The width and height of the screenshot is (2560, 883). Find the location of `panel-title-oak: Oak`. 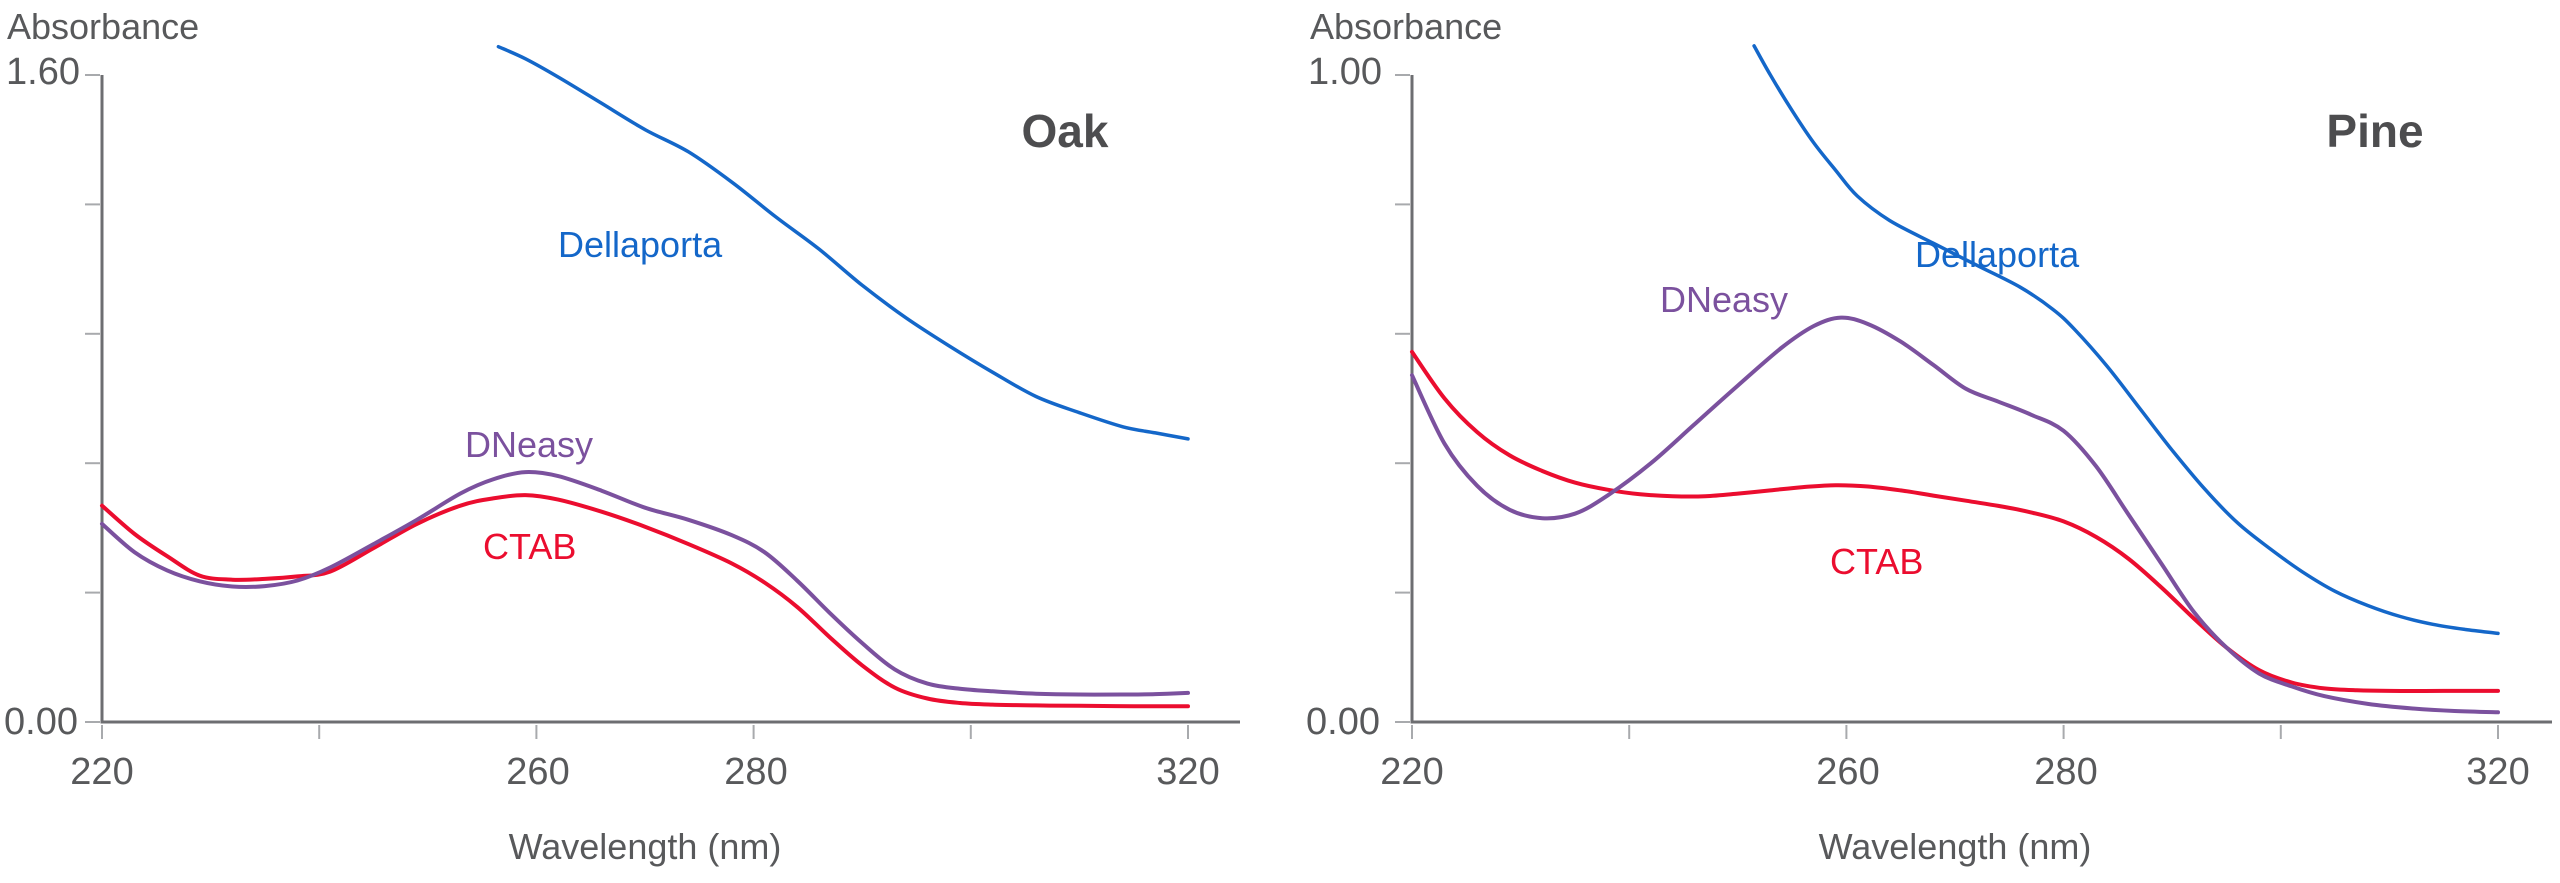

panel-title-oak: Oak is located at coordinates (1065, 131).